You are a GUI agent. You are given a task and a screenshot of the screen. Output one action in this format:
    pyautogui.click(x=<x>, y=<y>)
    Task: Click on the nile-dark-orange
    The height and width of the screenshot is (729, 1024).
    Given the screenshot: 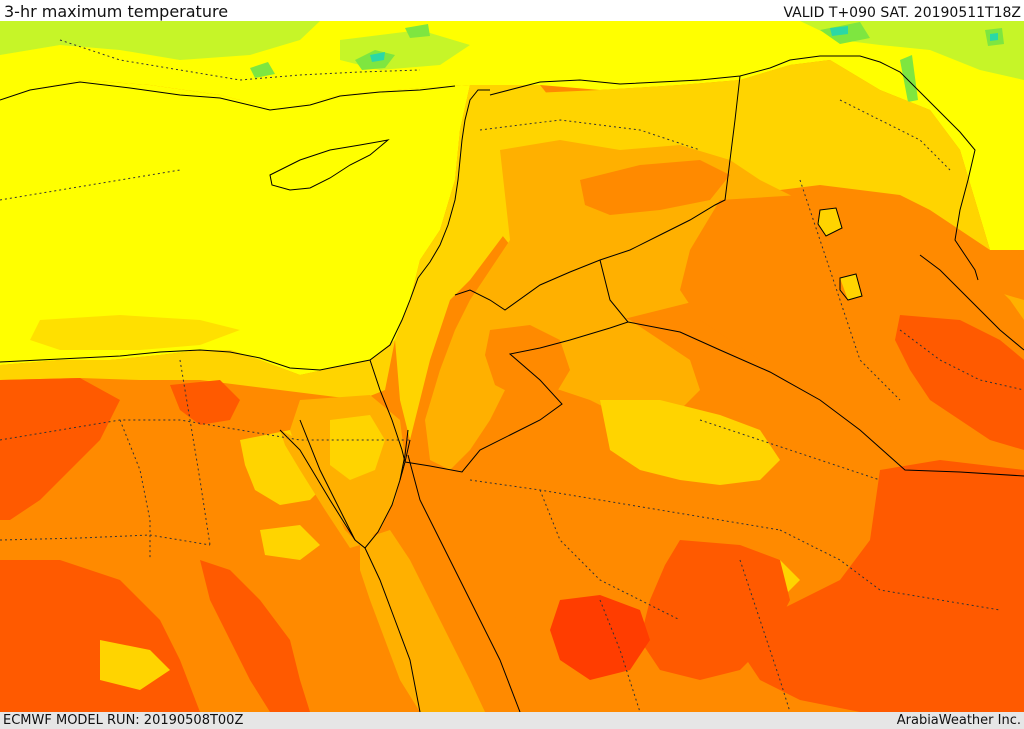 What is the action you would take?
    pyautogui.click(x=255, y=636)
    